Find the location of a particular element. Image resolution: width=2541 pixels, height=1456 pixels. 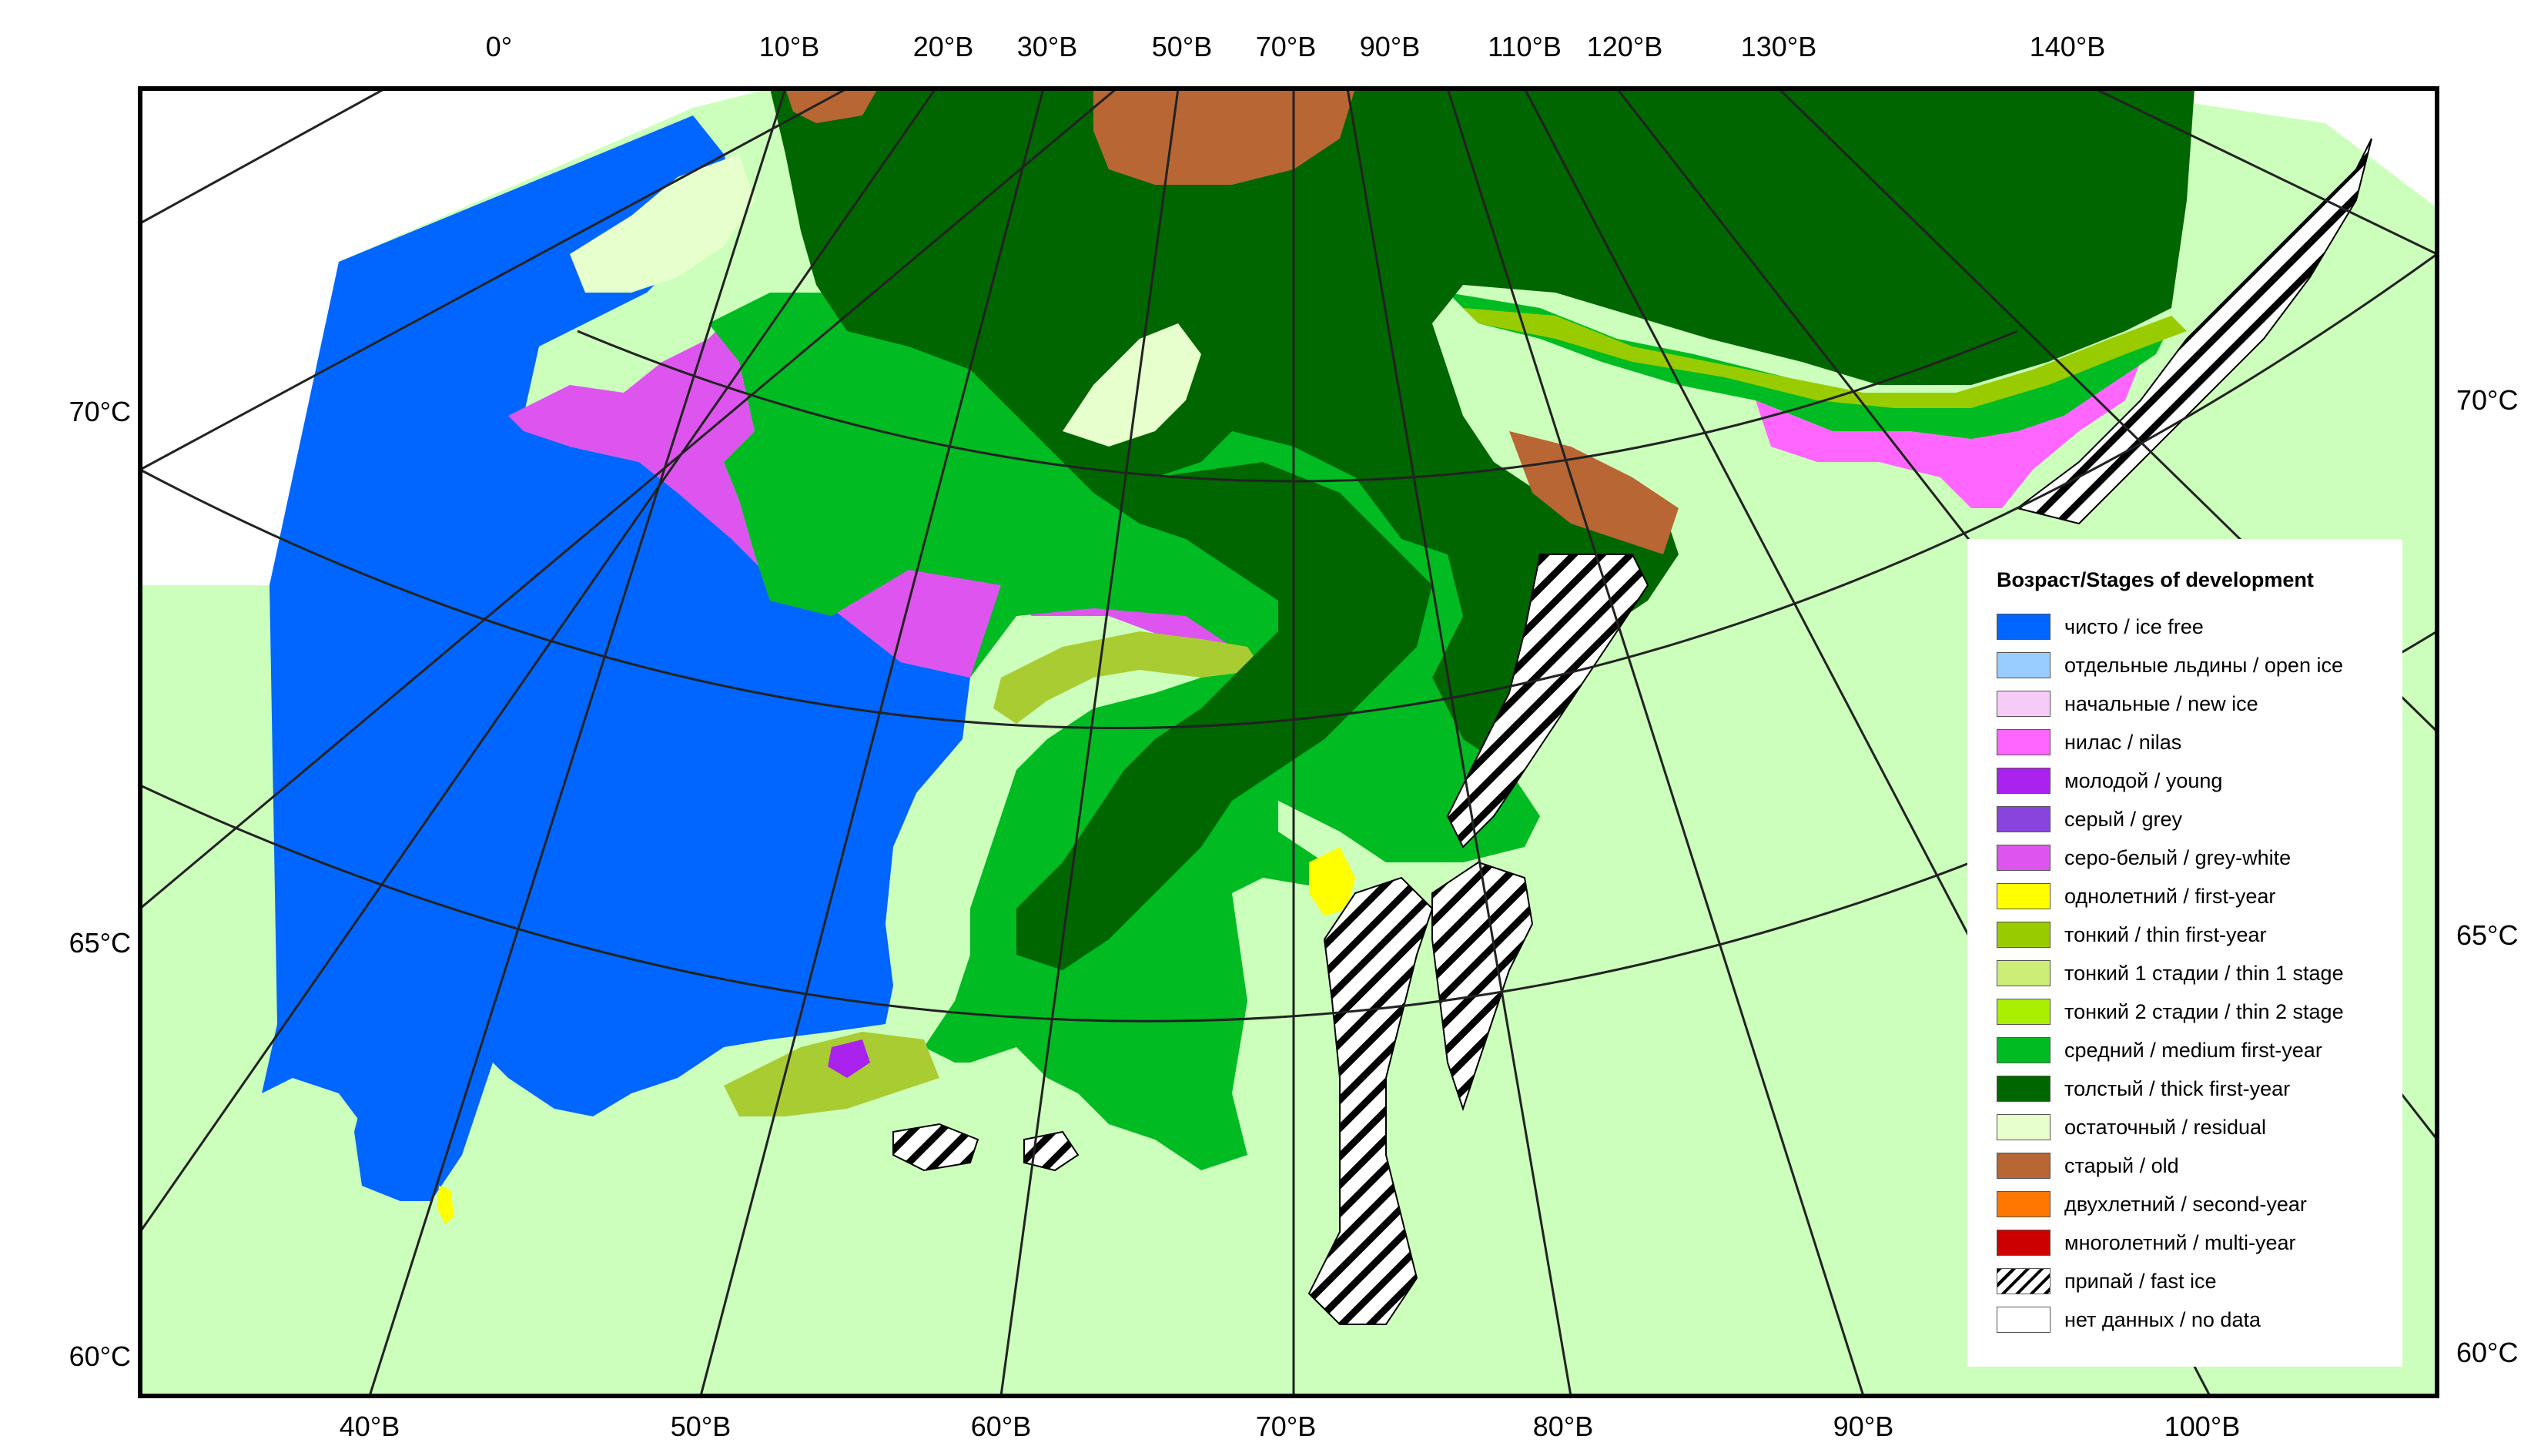

legend-item: толстый / thick first-year is located at coordinates (2199, 1088).